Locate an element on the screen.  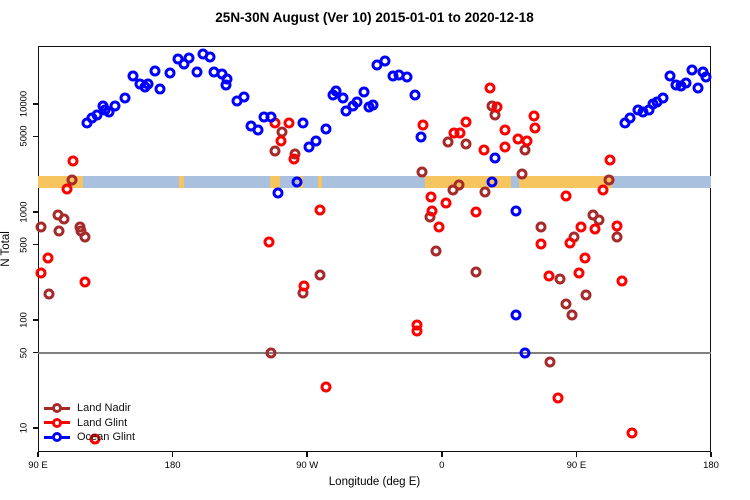
legend-item-land-nadir: Land Nadir is located at coordinates (89, 408).